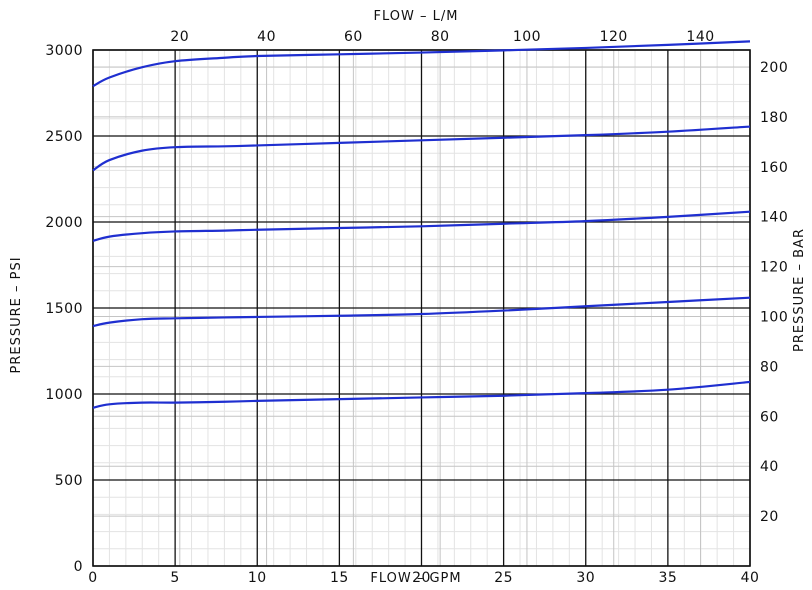 This screenshot has width=812, height=590. I want to click on y-tick-label: 3000, so click(64, 51).